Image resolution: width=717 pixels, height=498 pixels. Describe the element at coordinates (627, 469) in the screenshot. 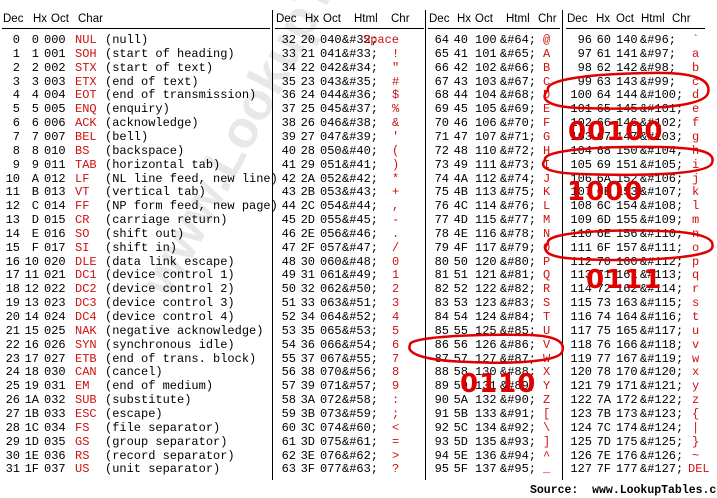

I see `oct-cell: 177` at that location.